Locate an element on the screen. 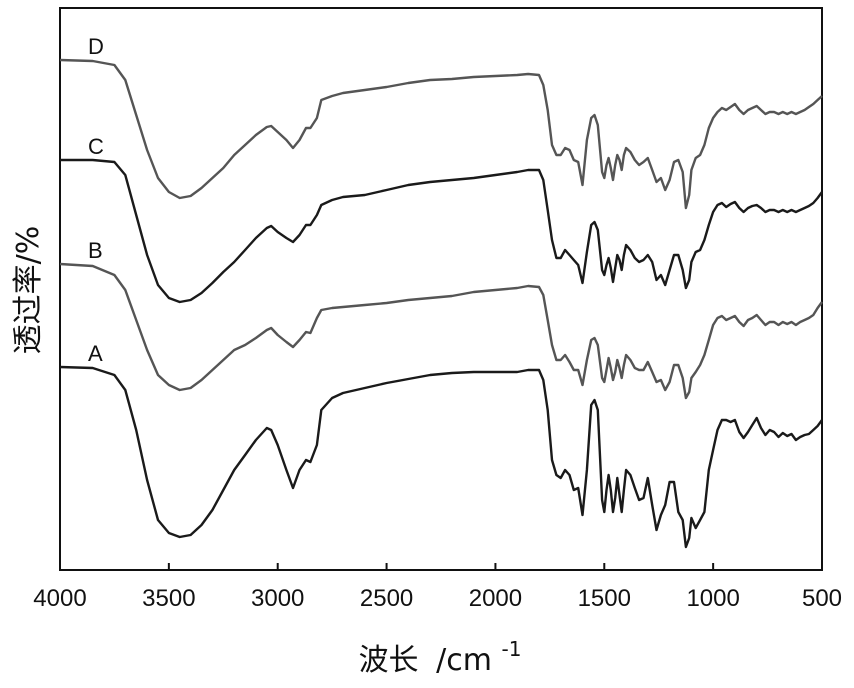 The width and height of the screenshot is (854, 688). x-axis-title-exponent: -1 is located at coordinates (511, 649).